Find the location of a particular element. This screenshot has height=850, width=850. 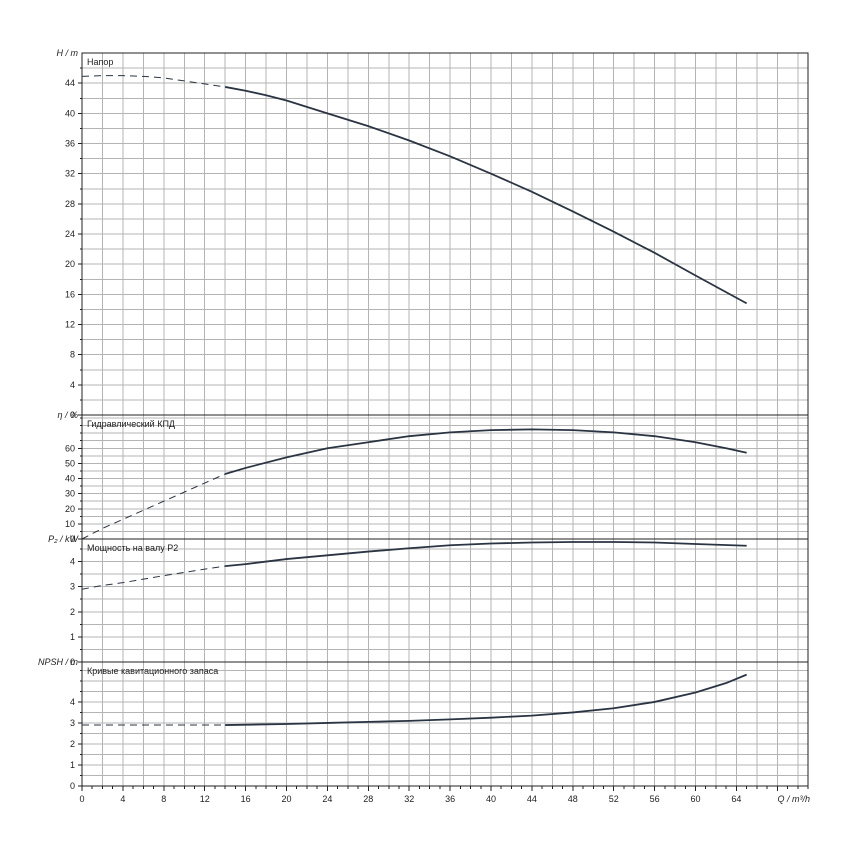

x-tick-label: 24 is located at coordinates (327, 799).